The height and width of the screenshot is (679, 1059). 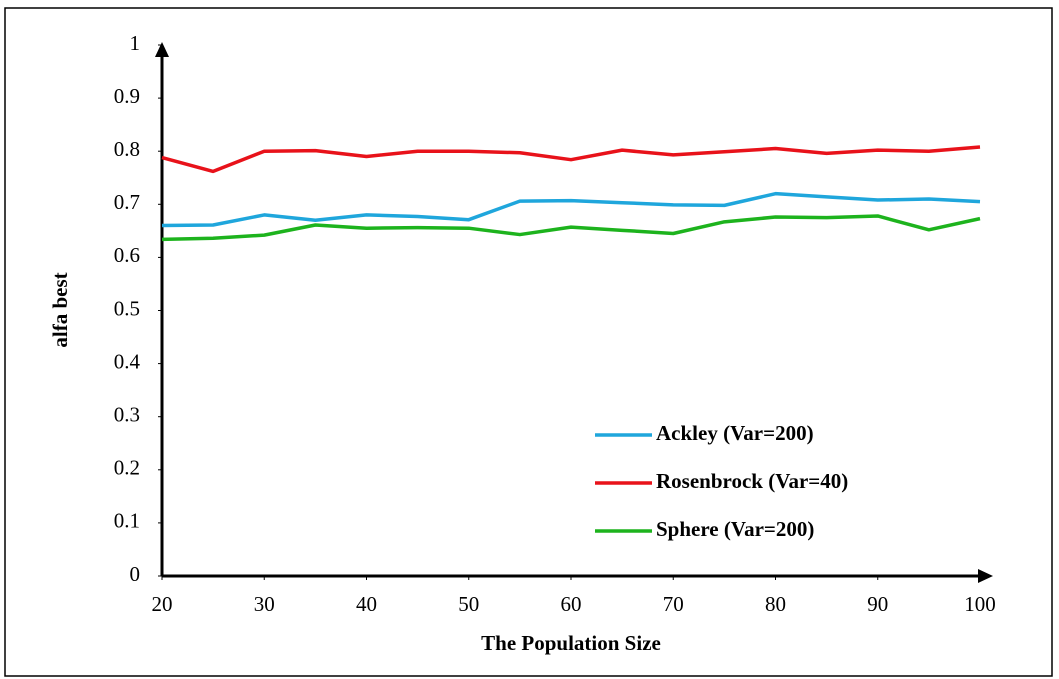 I want to click on y-tick-label: 0.5, so click(x=127, y=308).